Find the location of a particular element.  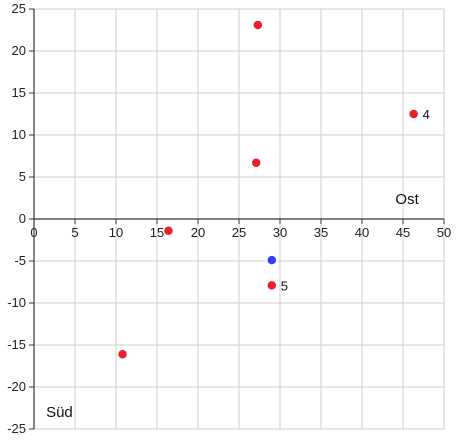

point-label: 4 is located at coordinates (426, 114).